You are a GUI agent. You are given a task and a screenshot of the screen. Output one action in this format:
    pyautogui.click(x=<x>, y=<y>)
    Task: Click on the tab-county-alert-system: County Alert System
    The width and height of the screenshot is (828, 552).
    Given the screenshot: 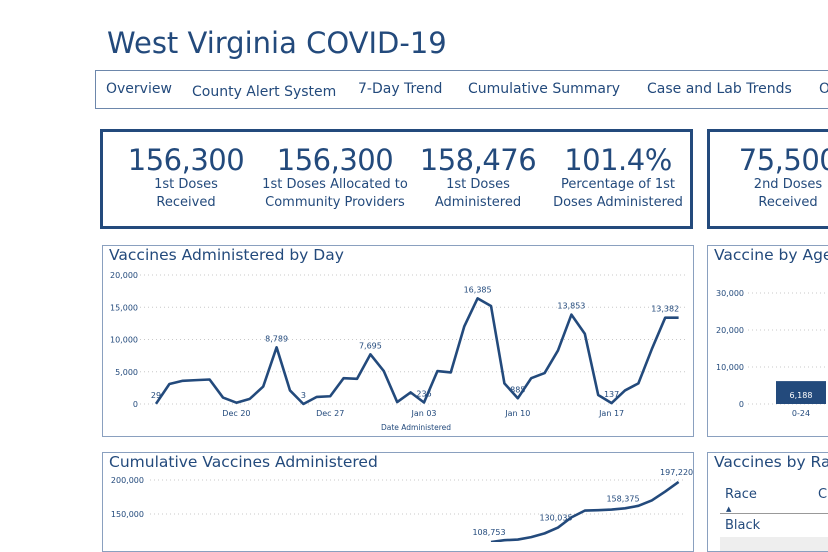 What is the action you would take?
    pyautogui.click(x=264, y=92)
    